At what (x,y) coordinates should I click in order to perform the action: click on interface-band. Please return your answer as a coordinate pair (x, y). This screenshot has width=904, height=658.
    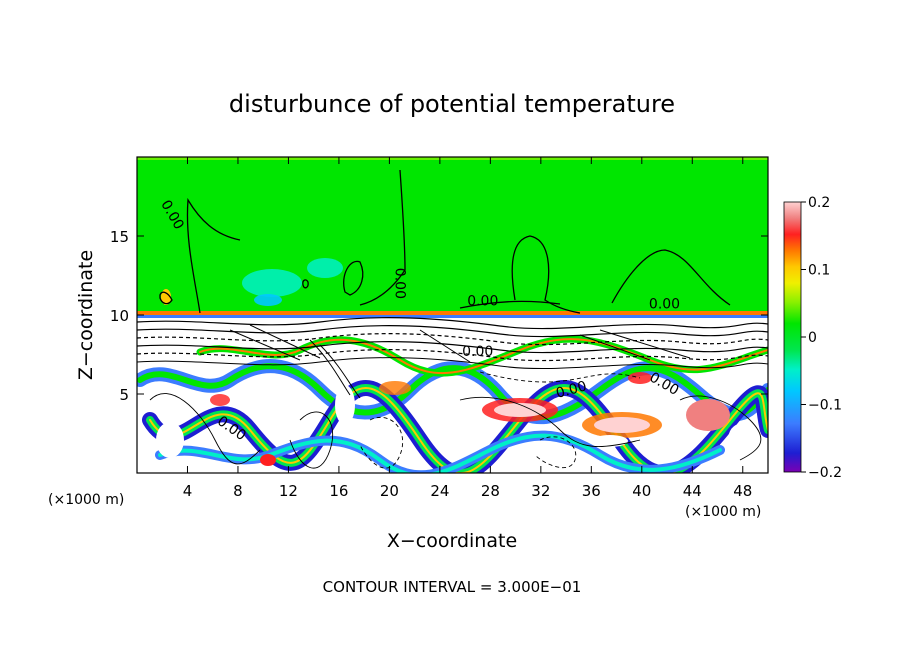
    Looking at the image, I should click on (452, 355).